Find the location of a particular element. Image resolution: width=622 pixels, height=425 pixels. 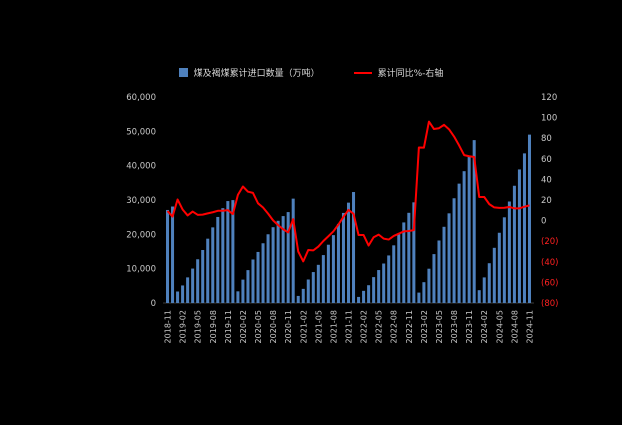

x-axis-tick: 2019-05 is located at coordinates (198, 326).